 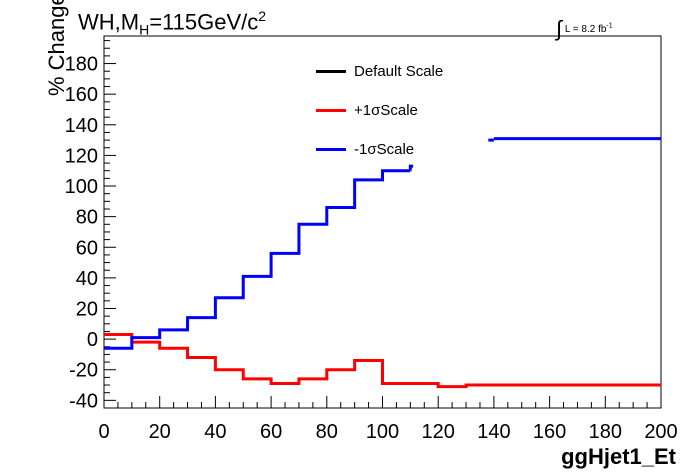 I want to click on legend-item-minus1sigma: -1σScale, so click(x=406, y=149).